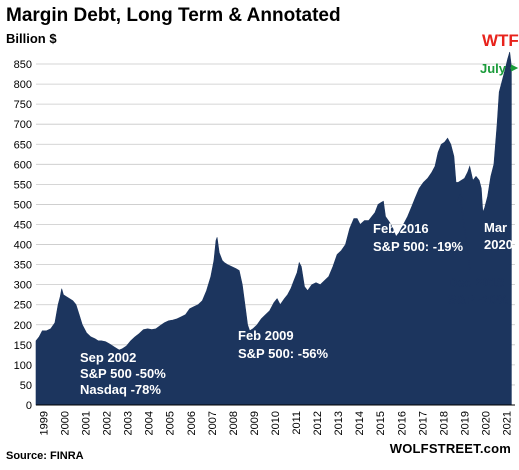 This screenshot has width=519, height=470. I want to click on x-tick-label: 2000, so click(65, 423).